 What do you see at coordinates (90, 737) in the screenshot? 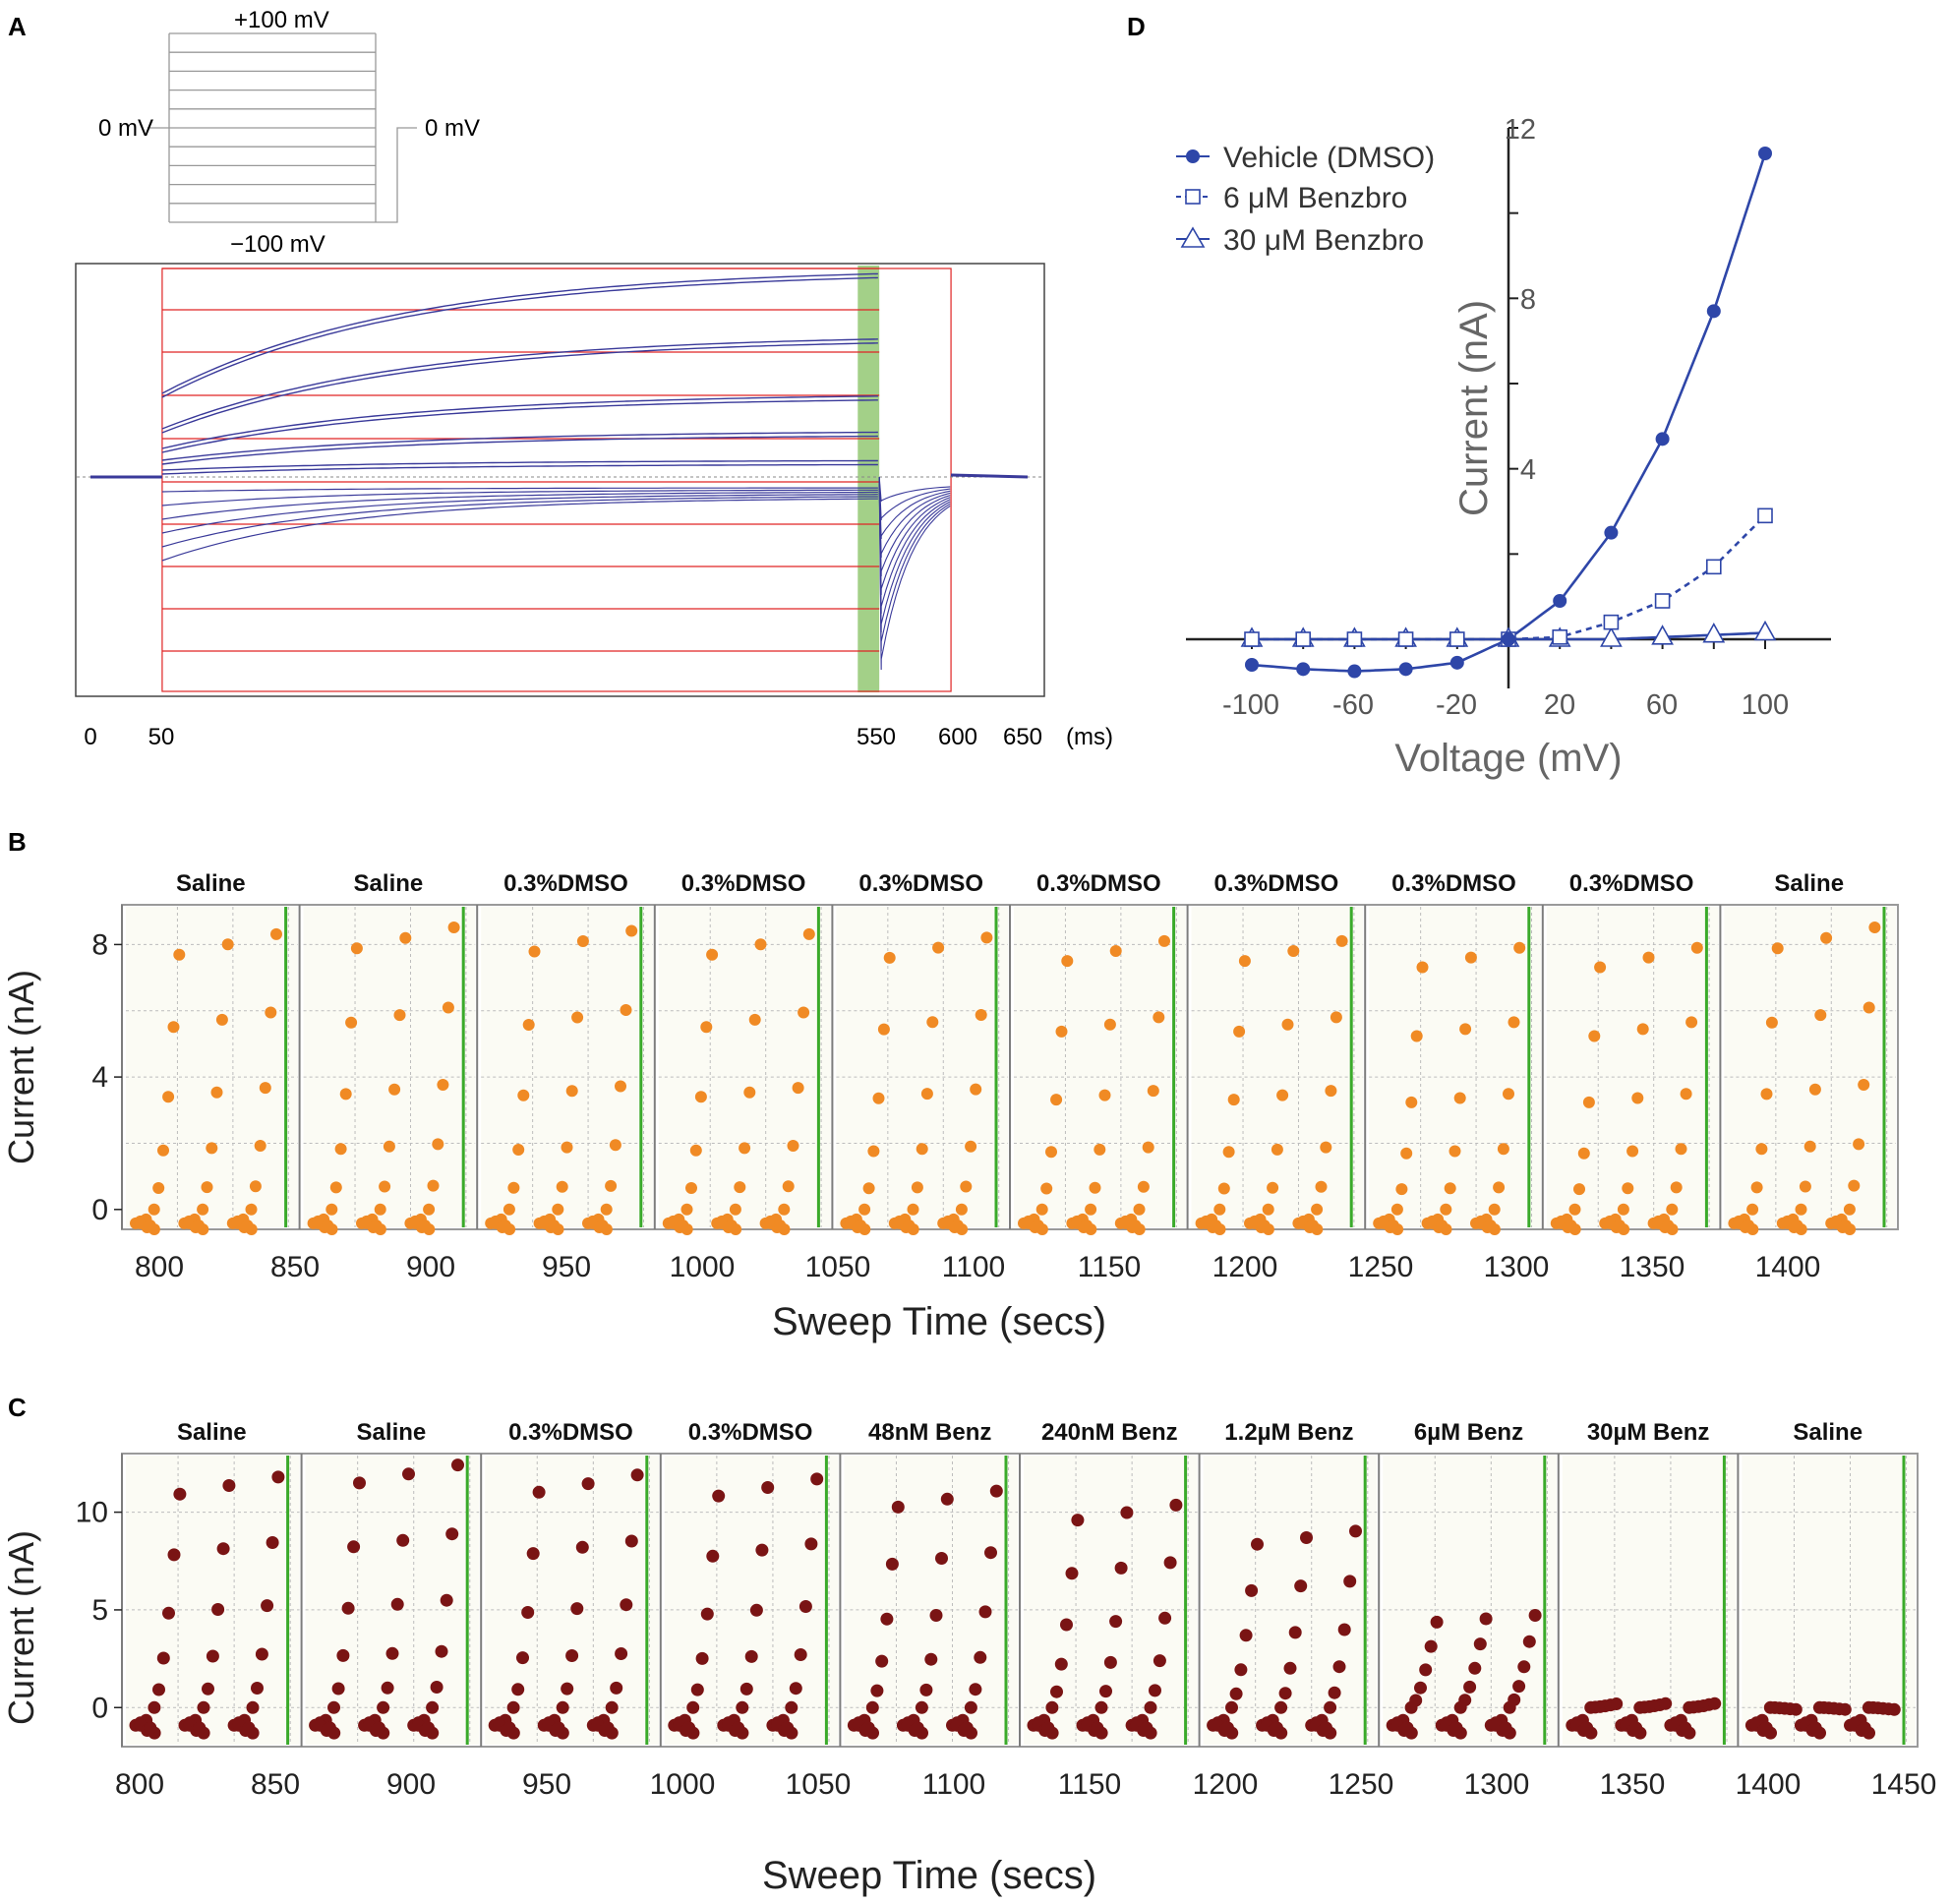
I see `panel-a-x-tick: 0` at bounding box center [90, 737].